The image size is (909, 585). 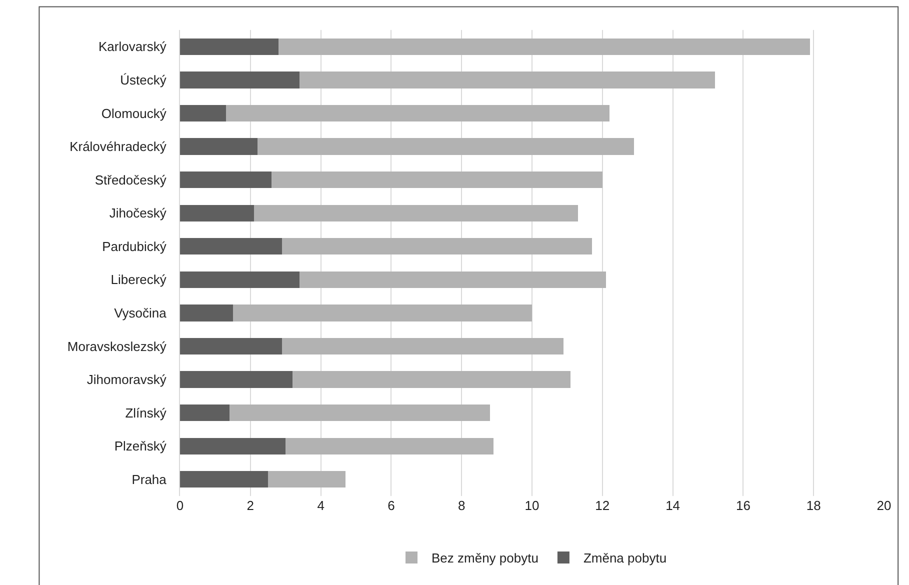 I want to click on legend-label: Bez změny pobytu, so click(x=485, y=558).